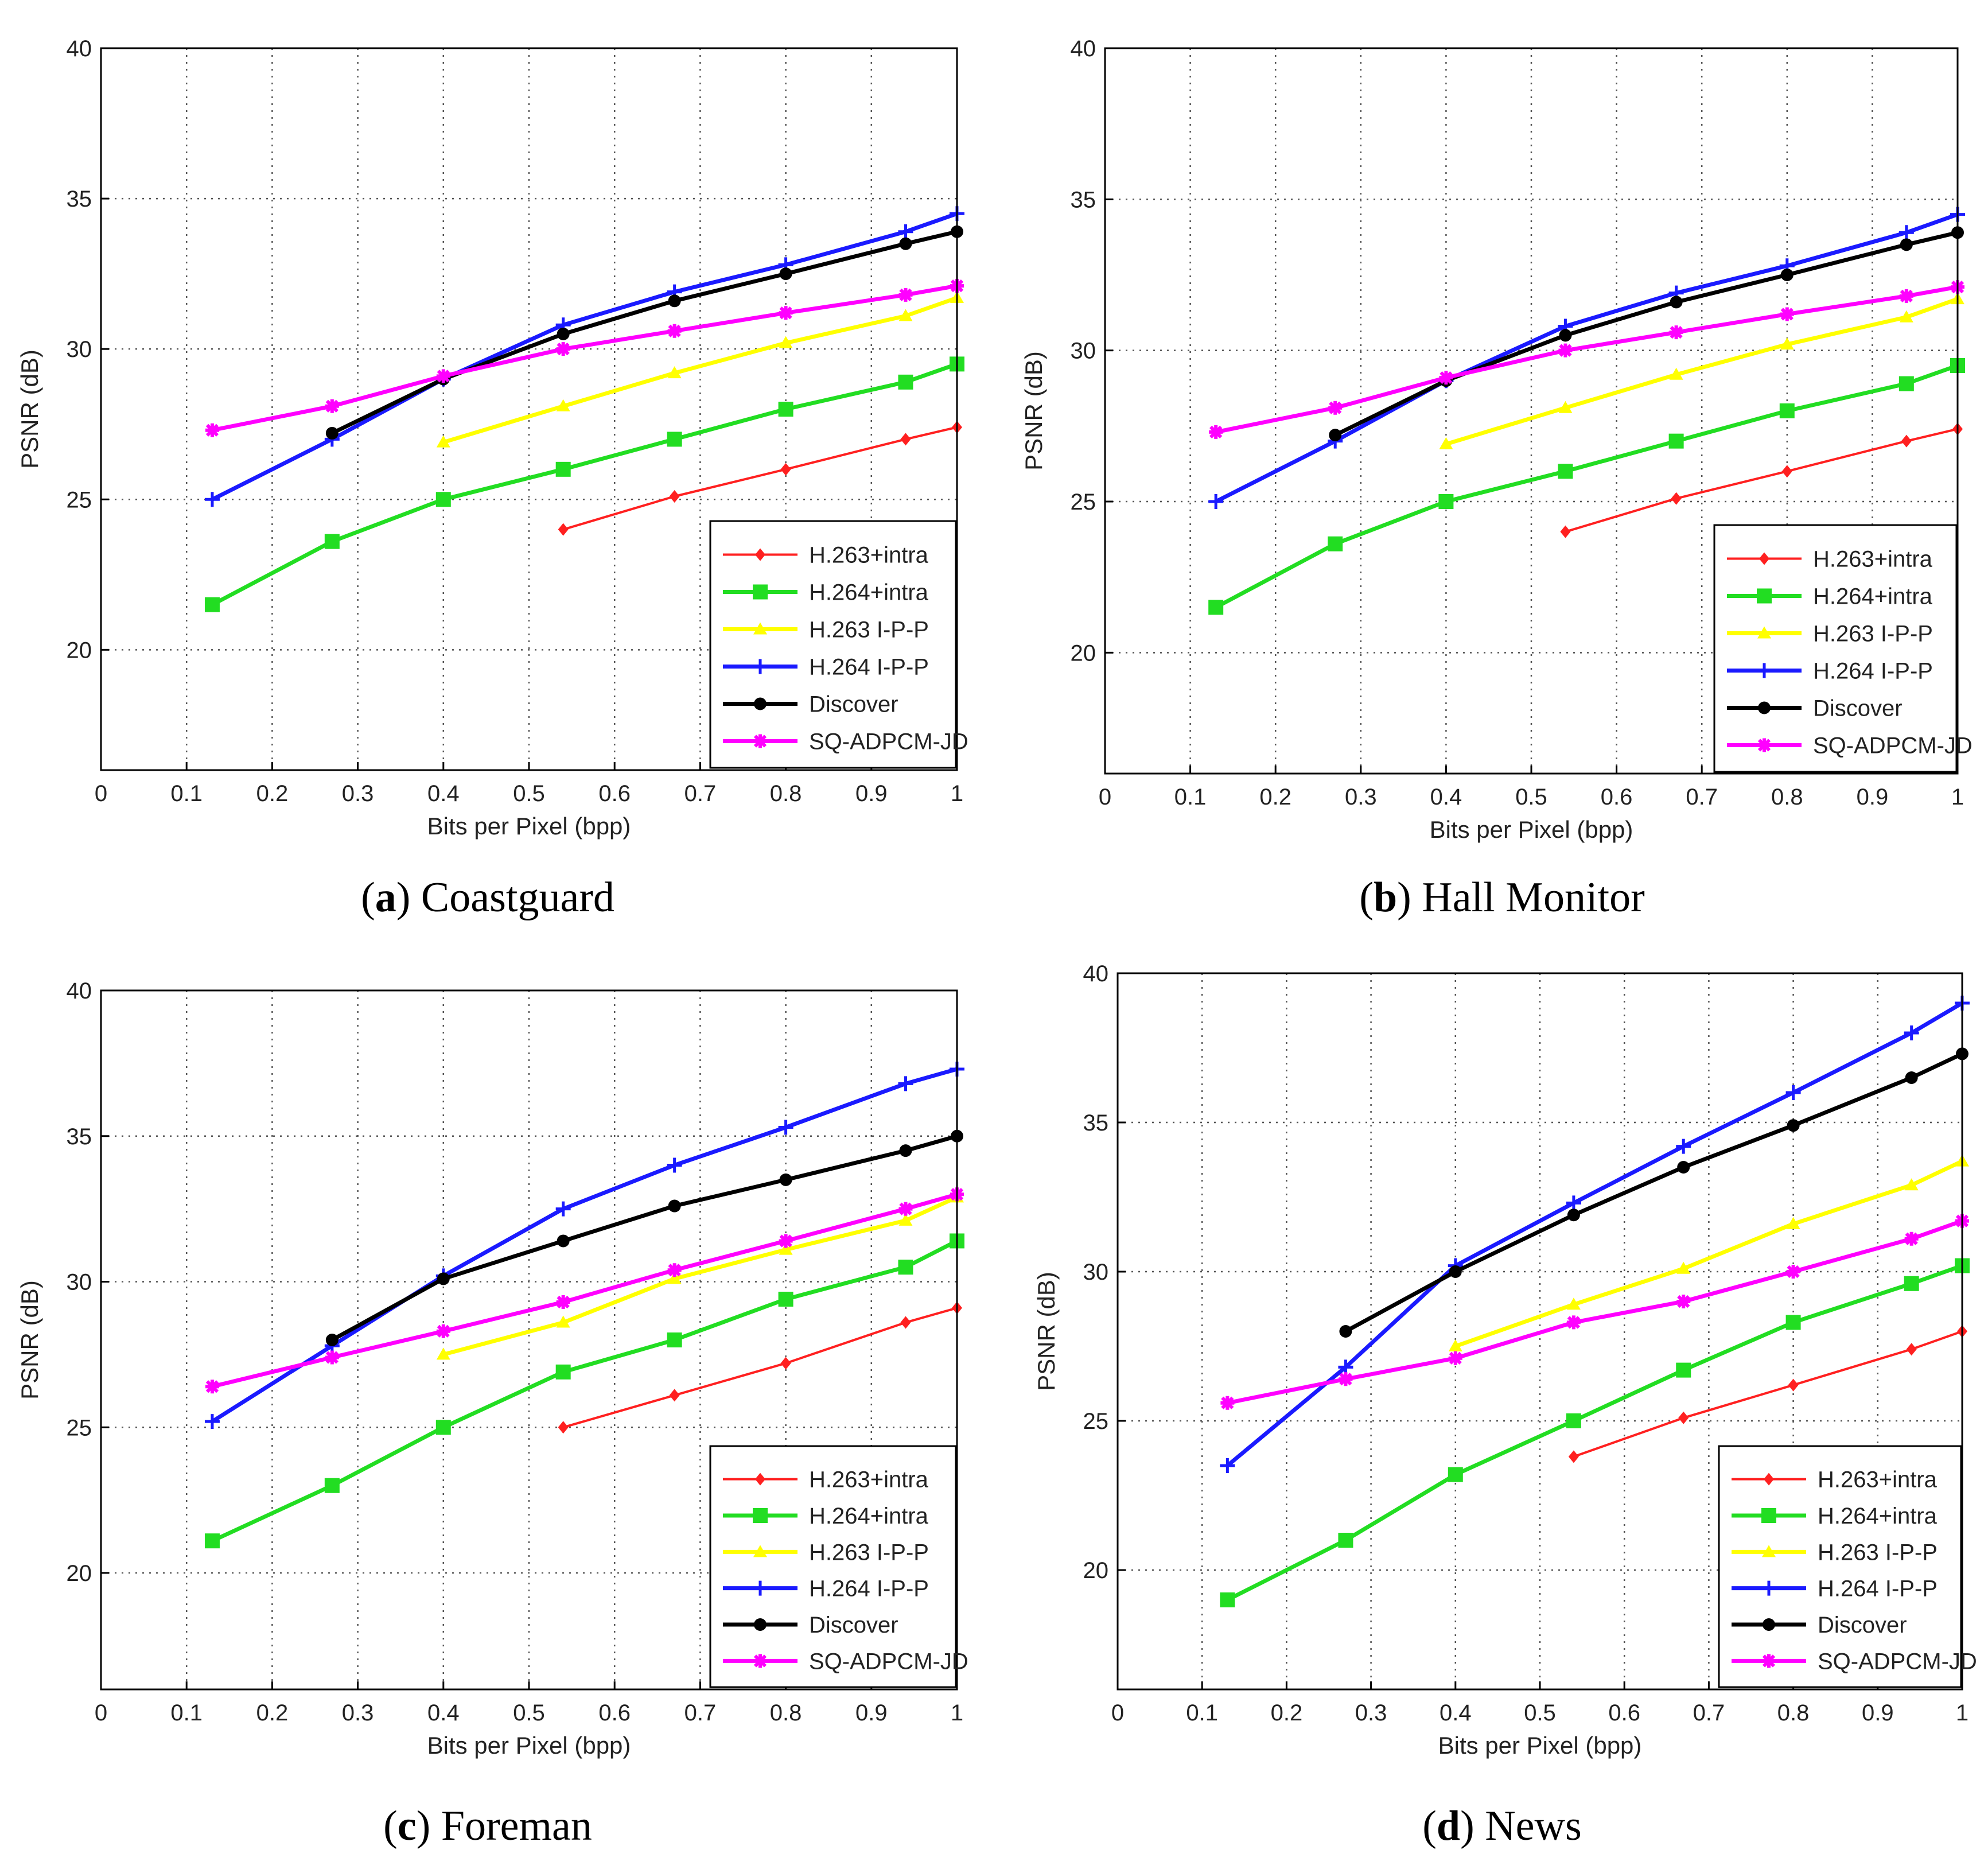 The image size is (1988, 1861). I want to click on legend-marker-discover, so click(761, 703).